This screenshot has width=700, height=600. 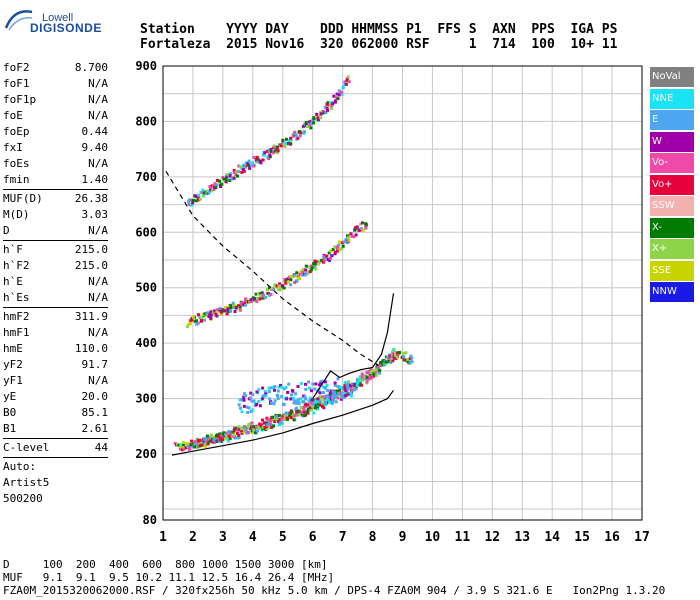 What do you see at coordinates (672, 141) in the screenshot?
I see `legend-item: W` at bounding box center [672, 141].